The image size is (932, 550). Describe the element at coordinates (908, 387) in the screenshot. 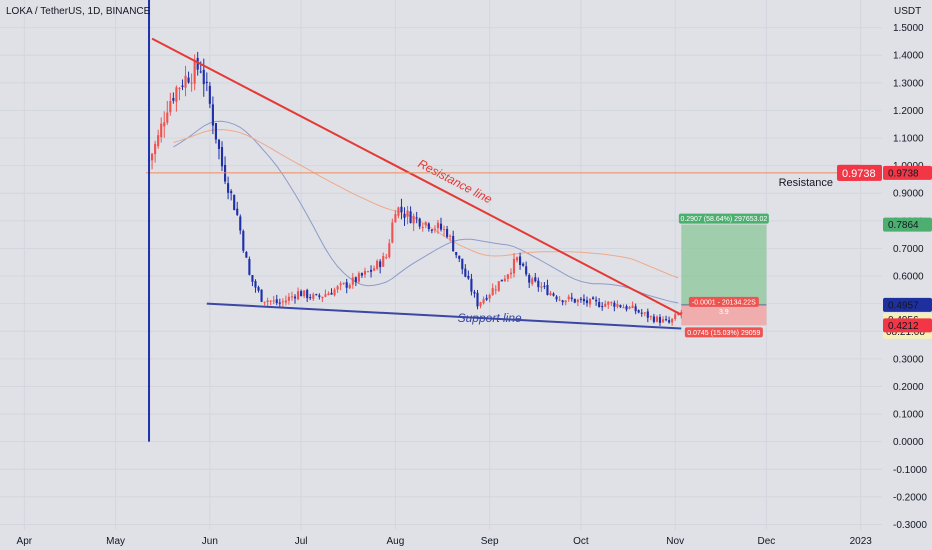

I see `price-tick-label: 0.2000` at that location.